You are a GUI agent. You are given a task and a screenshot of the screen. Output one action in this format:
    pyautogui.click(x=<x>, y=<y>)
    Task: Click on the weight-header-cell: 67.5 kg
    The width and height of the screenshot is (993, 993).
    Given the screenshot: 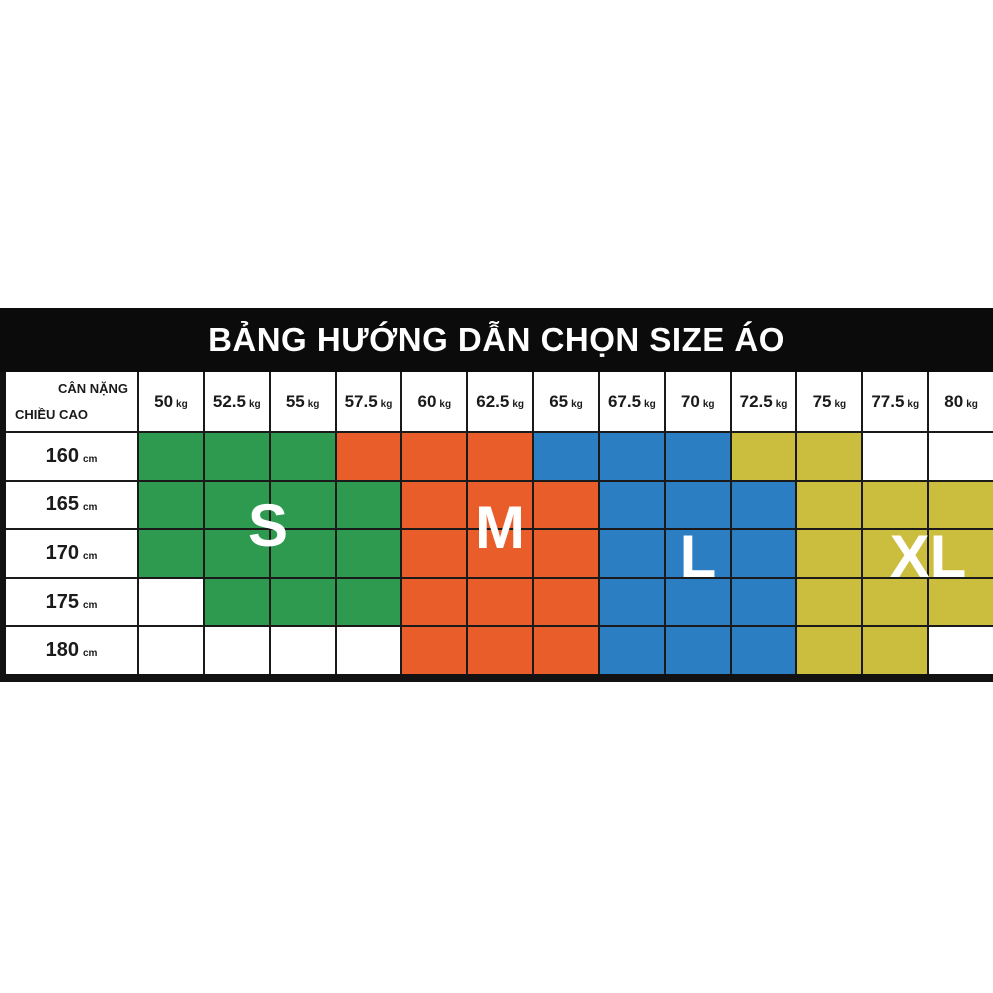 What is the action you would take?
    pyautogui.click(x=631, y=401)
    